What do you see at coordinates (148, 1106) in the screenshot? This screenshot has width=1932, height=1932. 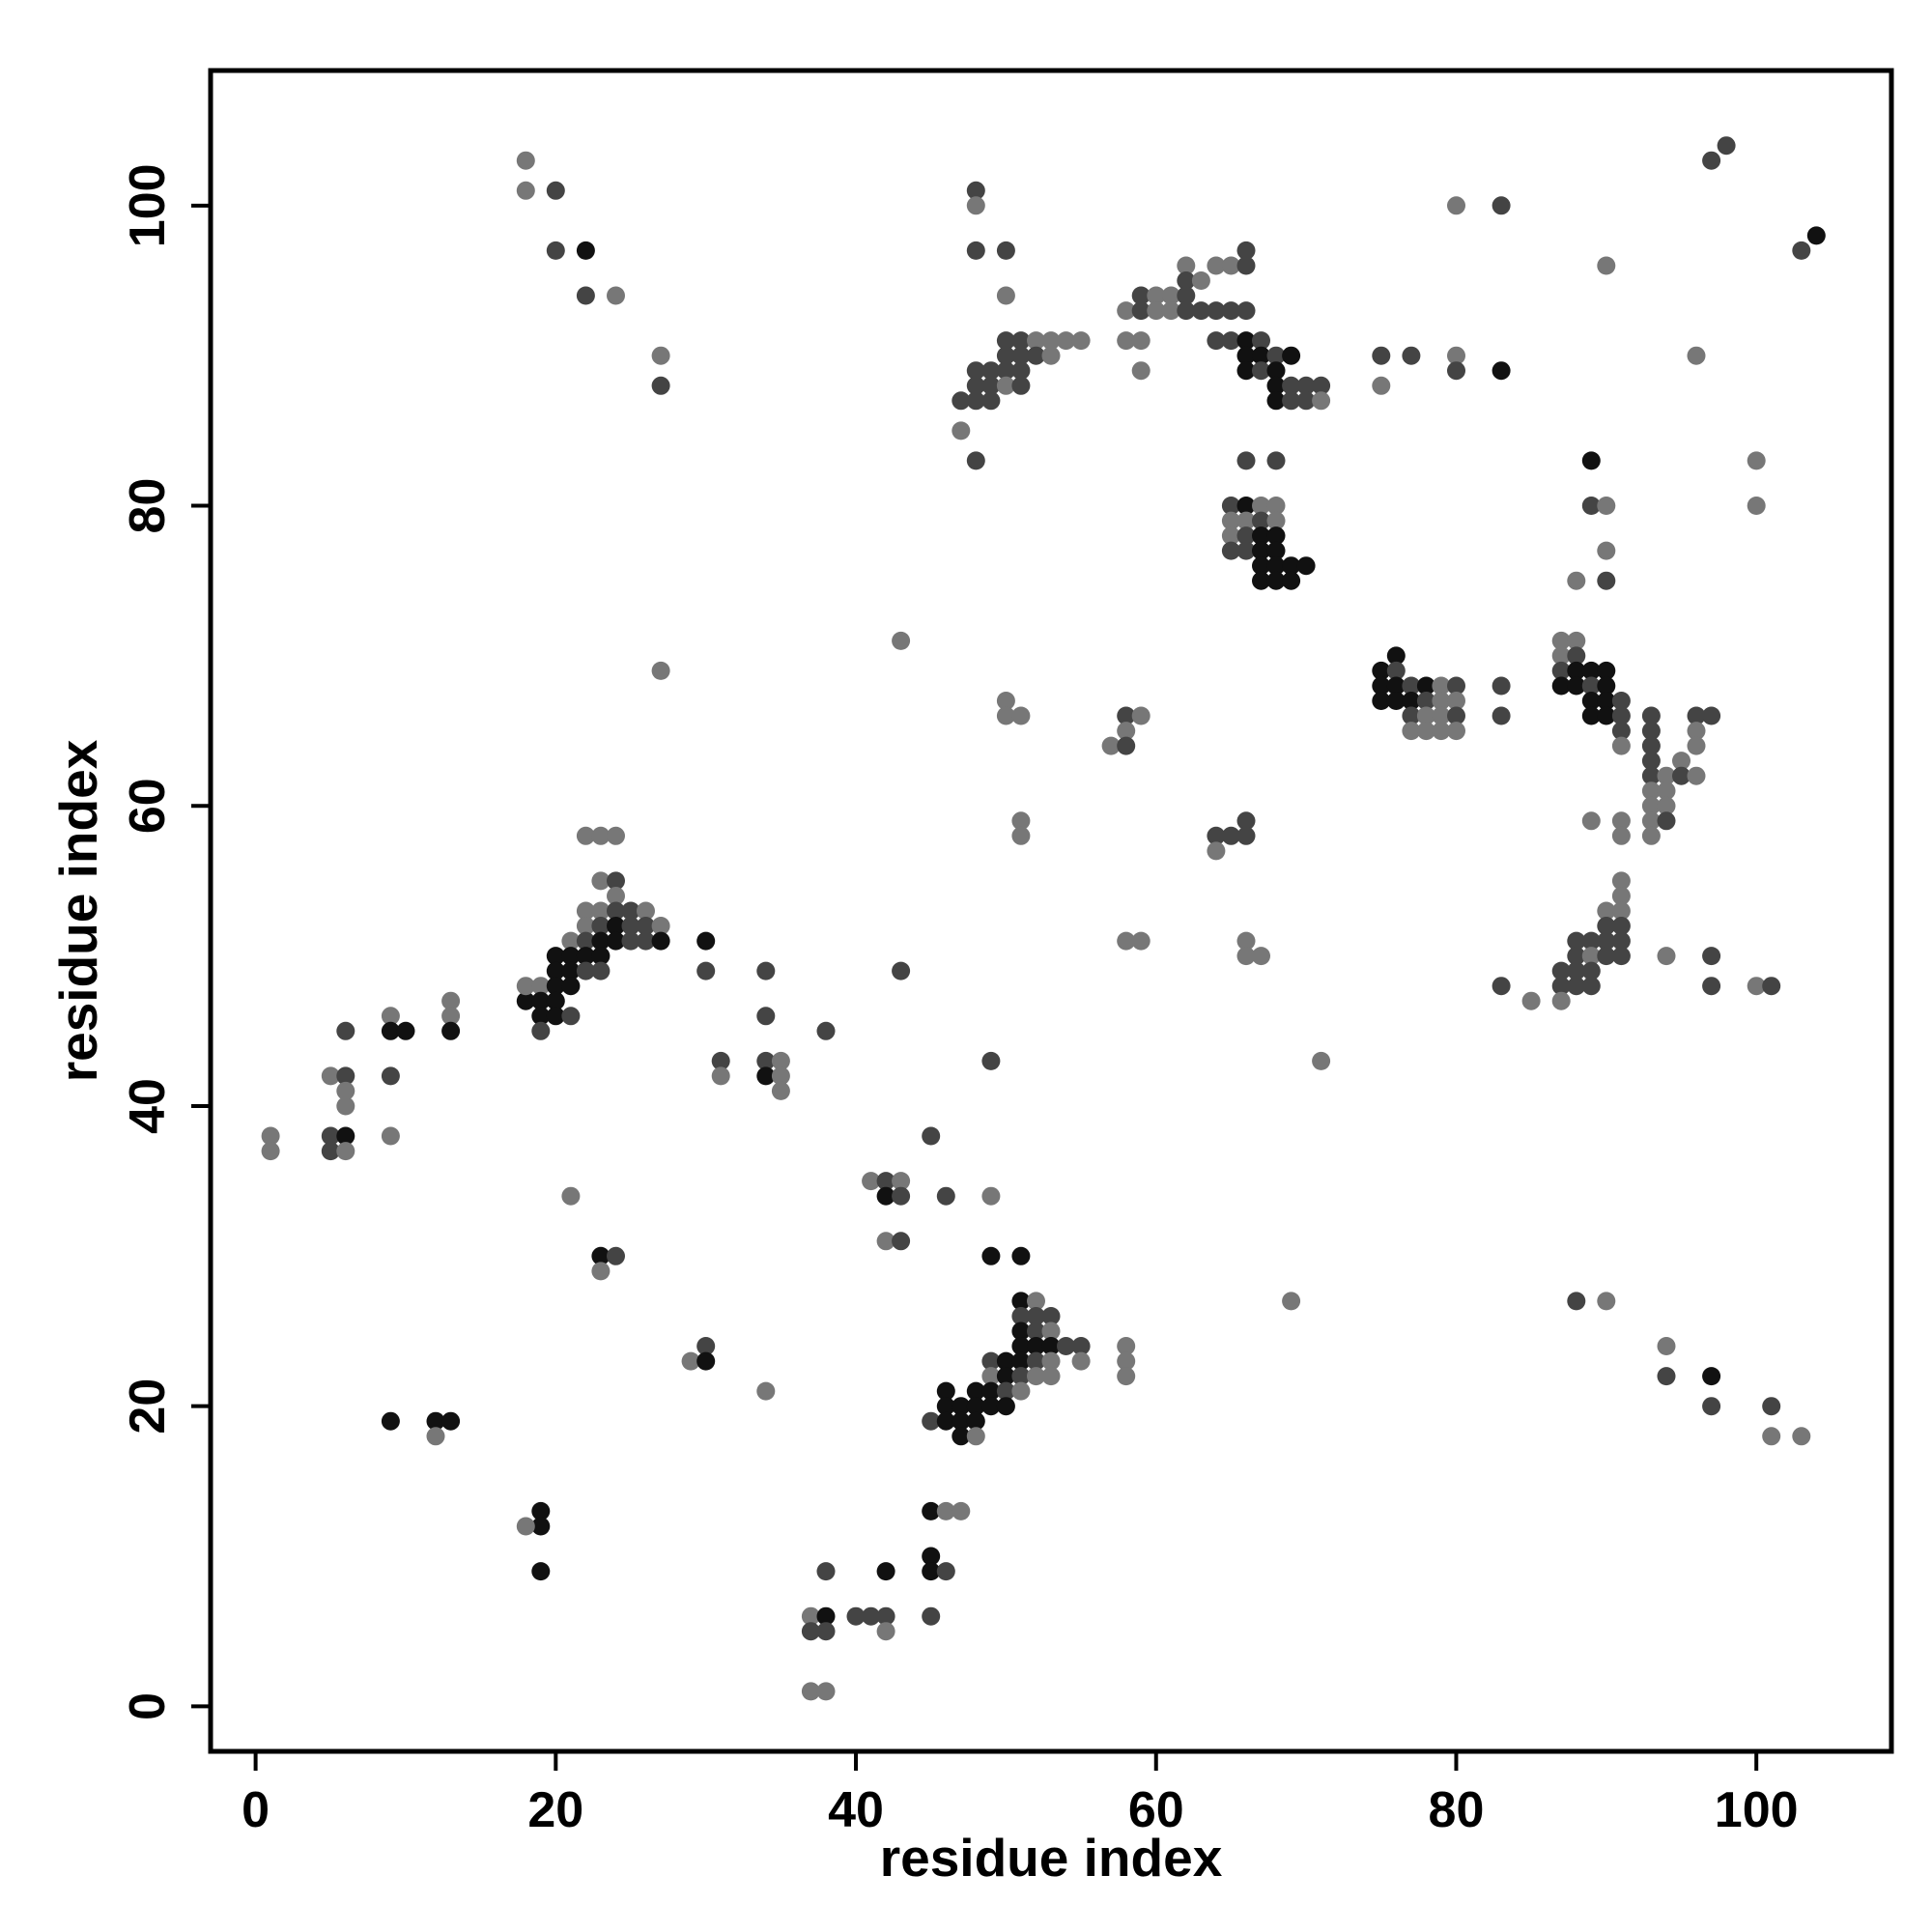 I see `y-tick-label: 40` at bounding box center [148, 1106].